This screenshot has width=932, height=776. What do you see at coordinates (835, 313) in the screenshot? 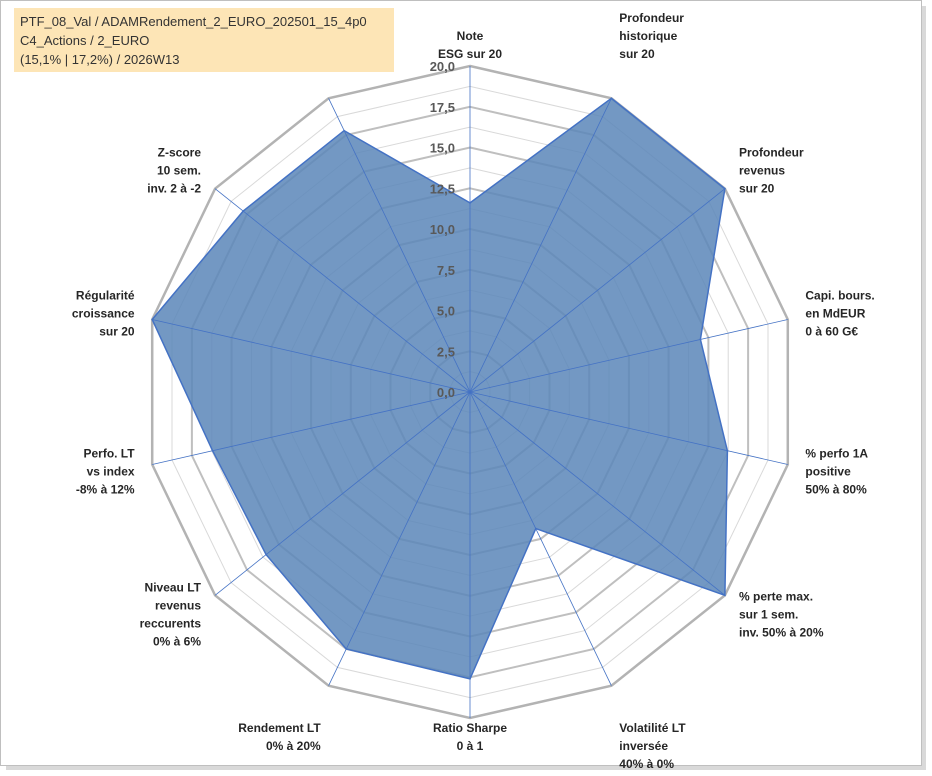
I see `category-label: en MdEUR` at bounding box center [835, 313].